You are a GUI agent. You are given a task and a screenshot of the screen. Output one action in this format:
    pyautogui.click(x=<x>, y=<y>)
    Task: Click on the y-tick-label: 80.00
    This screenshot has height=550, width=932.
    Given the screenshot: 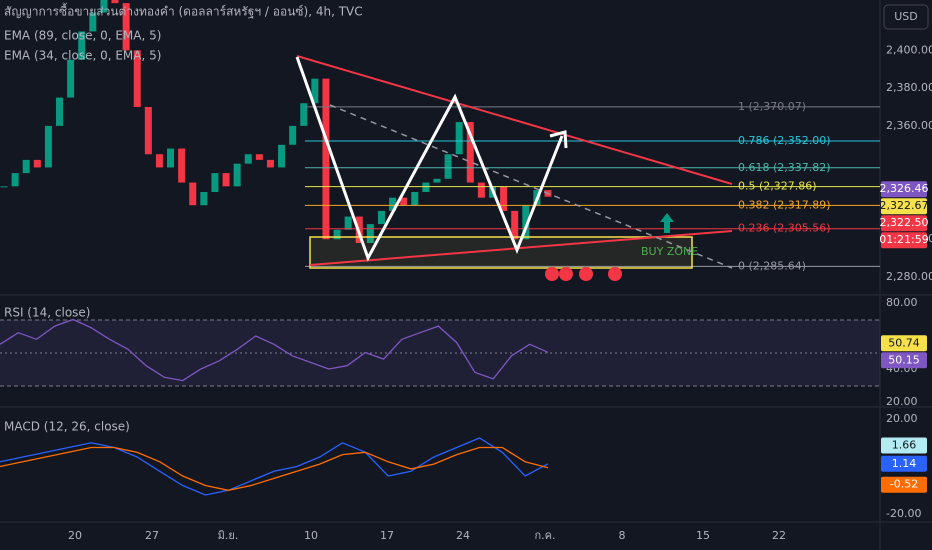 What is the action you would take?
    pyautogui.click(x=902, y=302)
    